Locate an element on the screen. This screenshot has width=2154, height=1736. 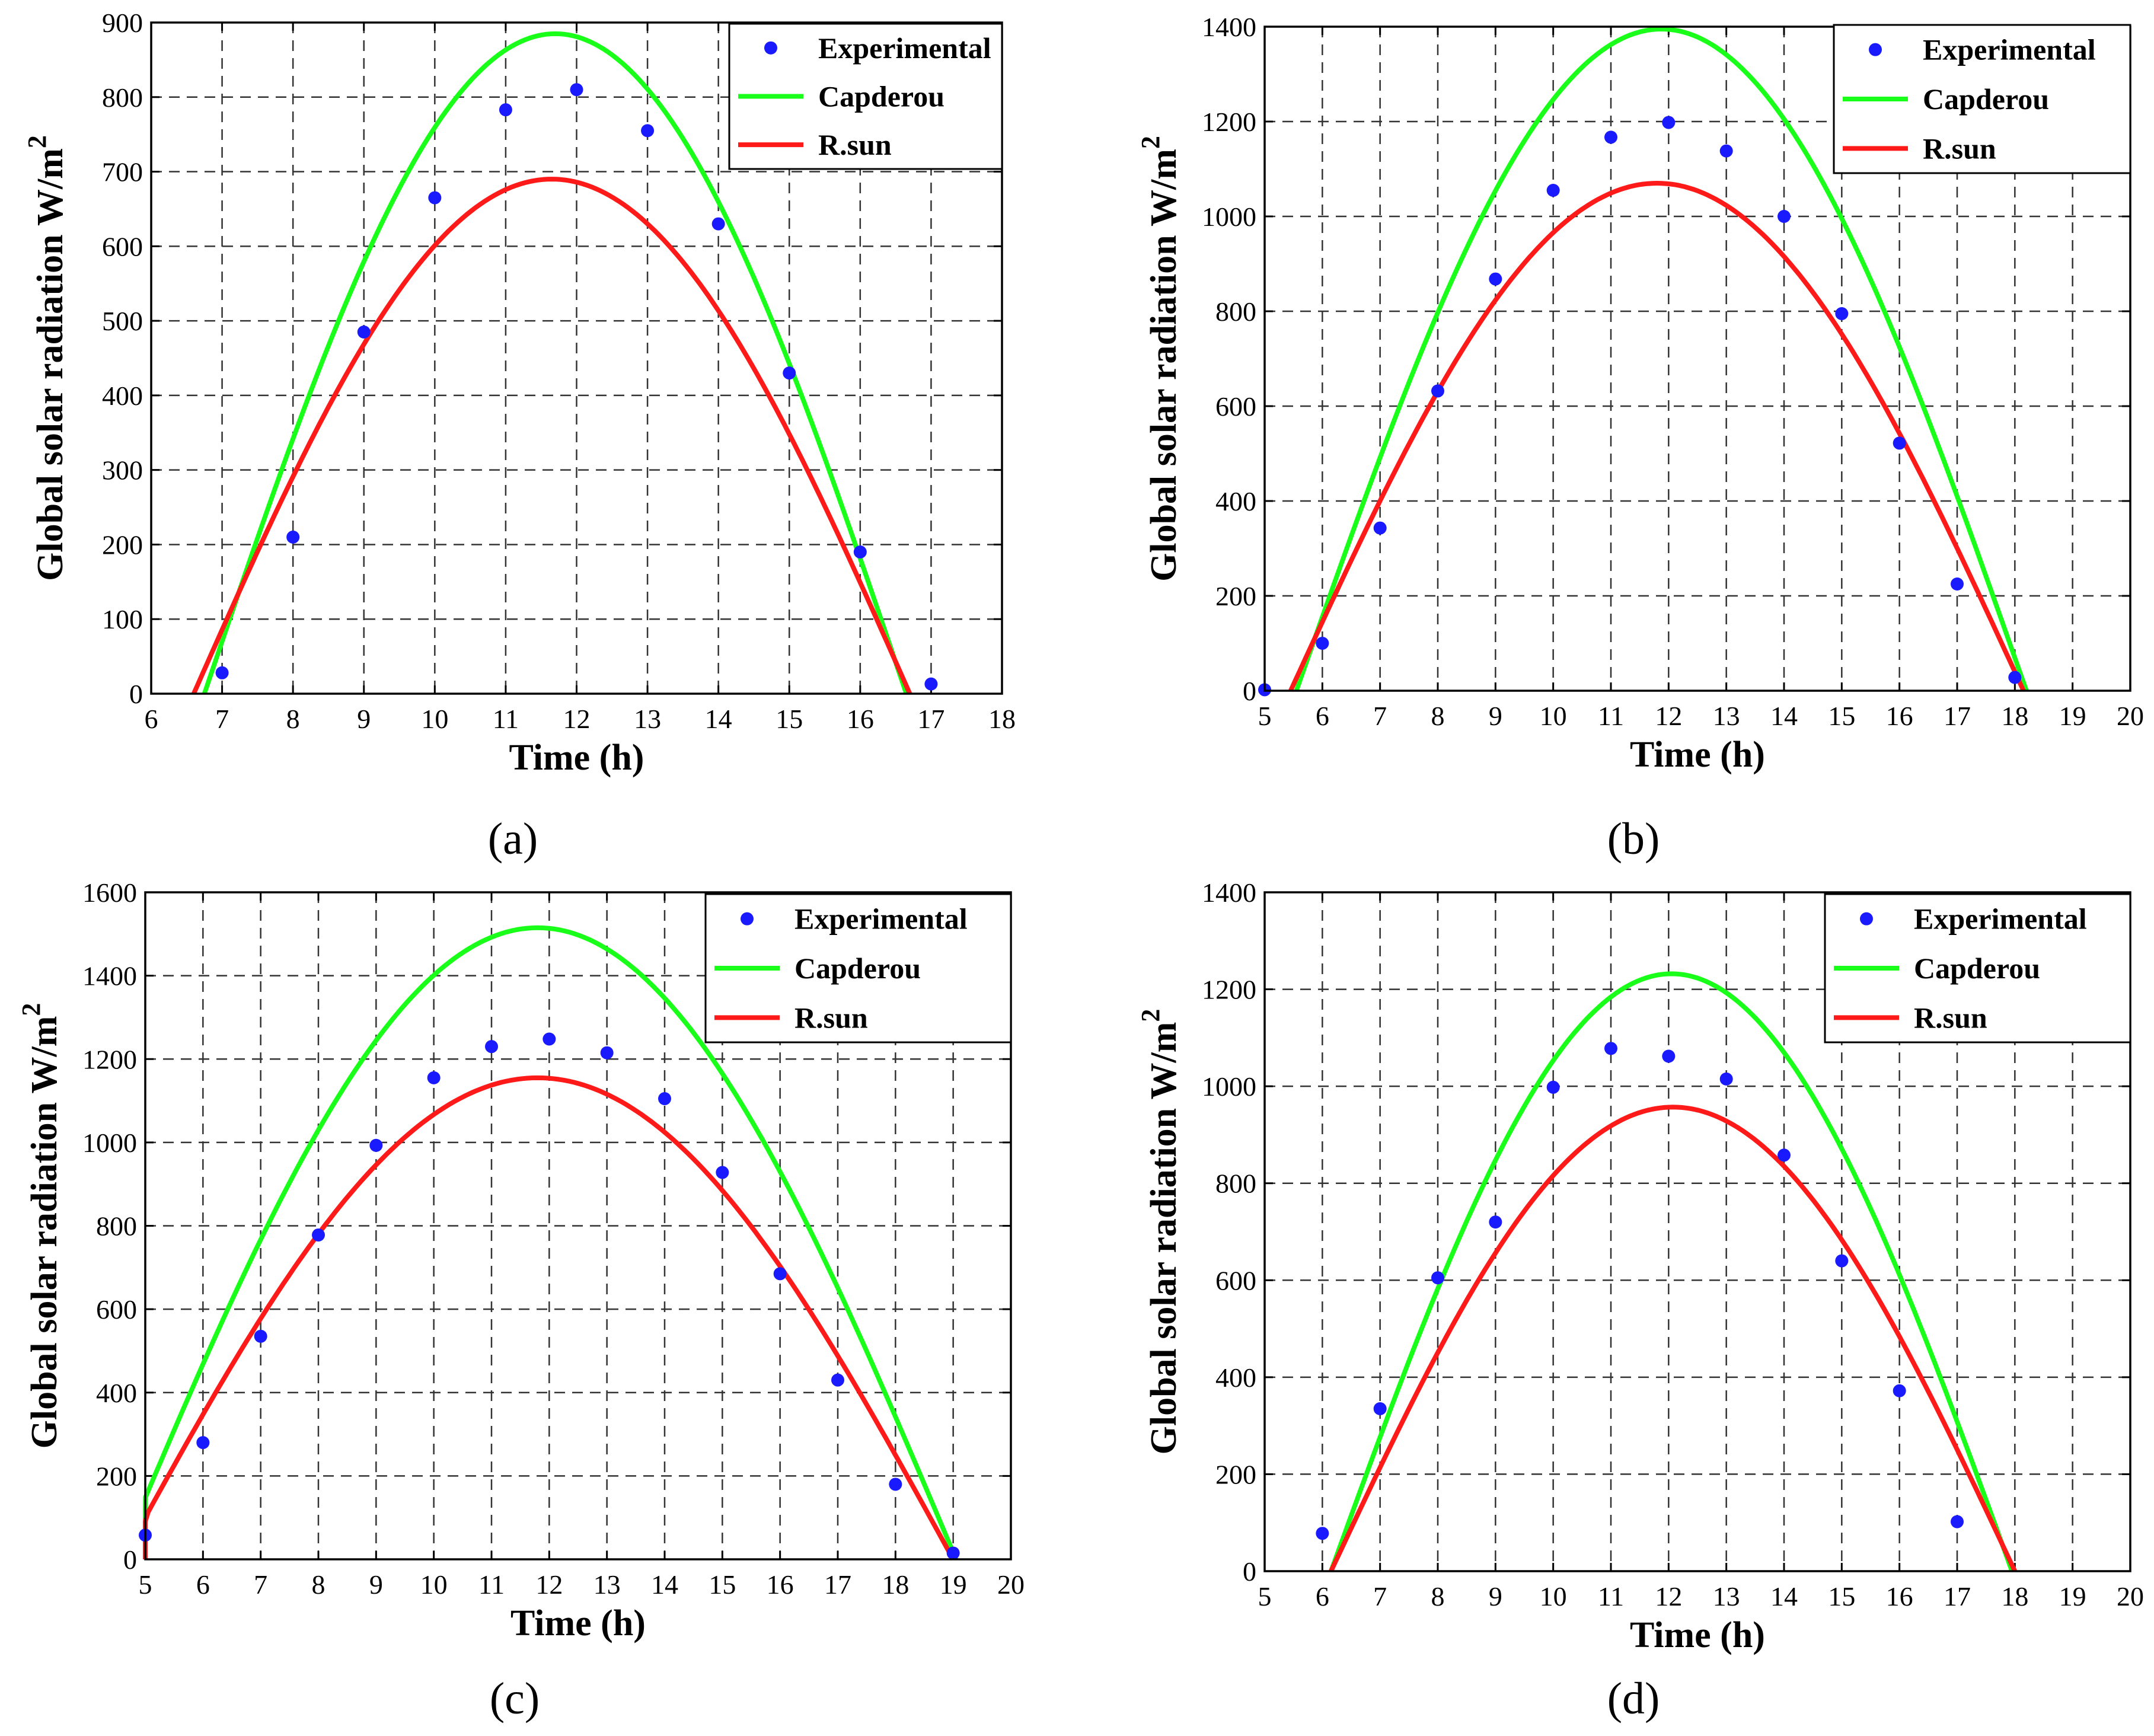
series-line-capderou is located at coordinates (551, 1243).